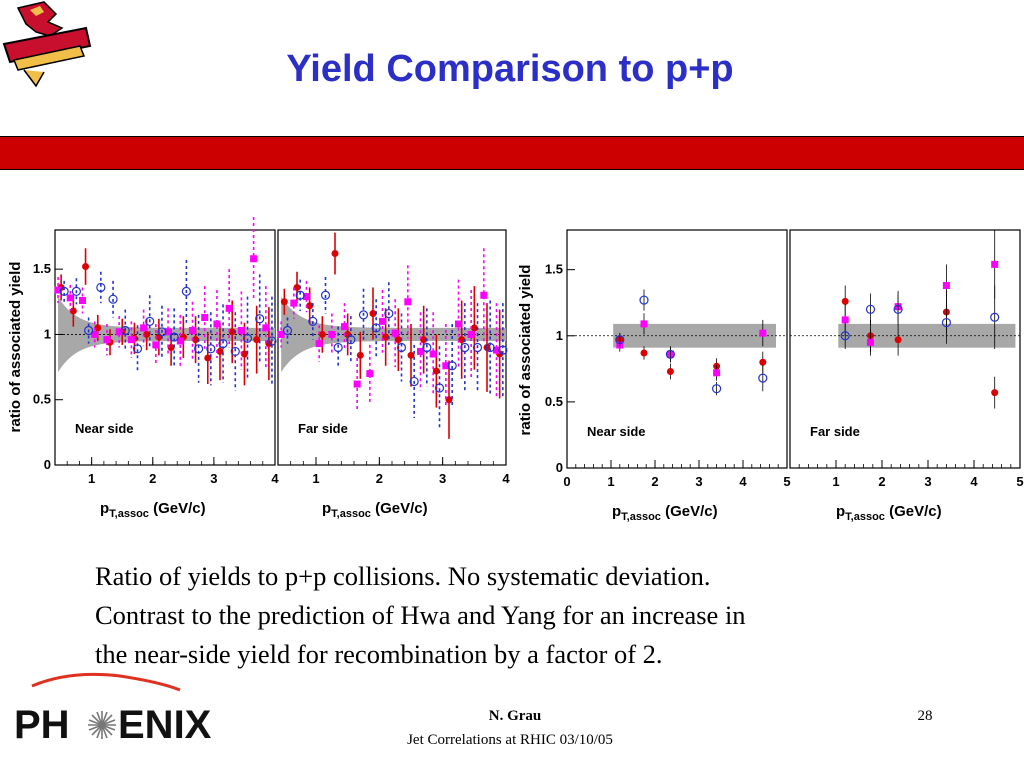 This screenshot has height=768, width=1024. I want to click on chart-panel: 0 1 2 3 4 5 0 0.5 1 1.5 Near side, so click(668, 359).